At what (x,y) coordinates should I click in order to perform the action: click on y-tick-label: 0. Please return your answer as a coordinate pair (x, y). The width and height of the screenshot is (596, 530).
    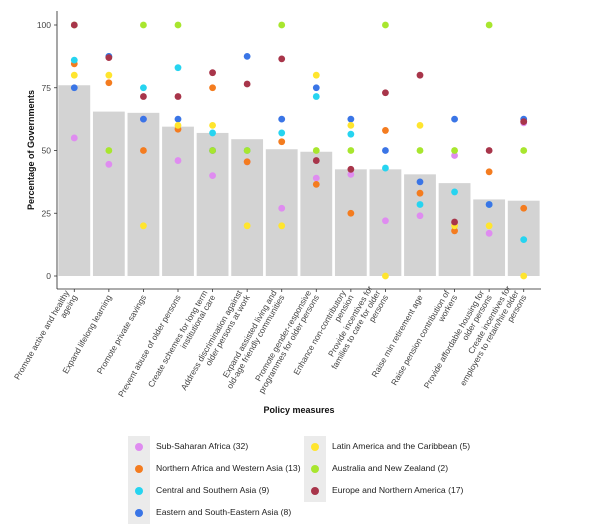
    Looking at the image, I should click on (48, 276).